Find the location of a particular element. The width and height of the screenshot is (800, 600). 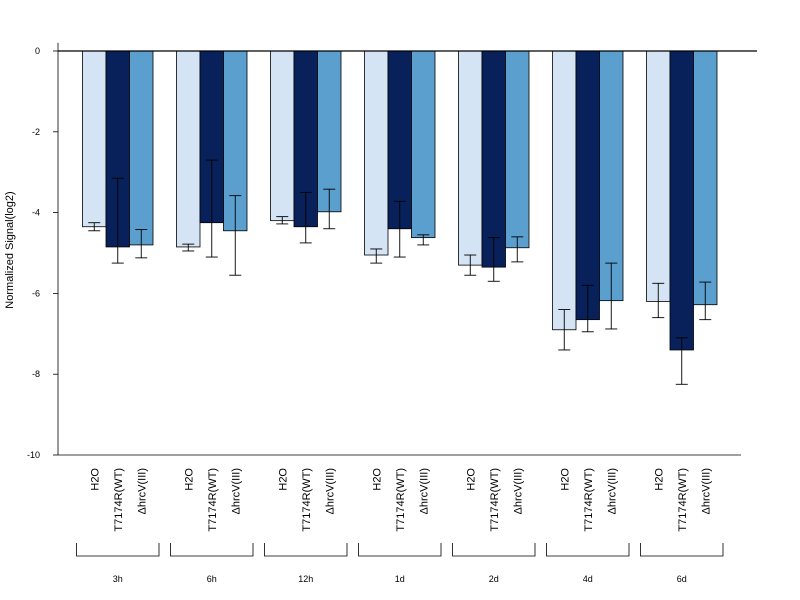

y-tick-label: 0 is located at coordinates (37, 51).